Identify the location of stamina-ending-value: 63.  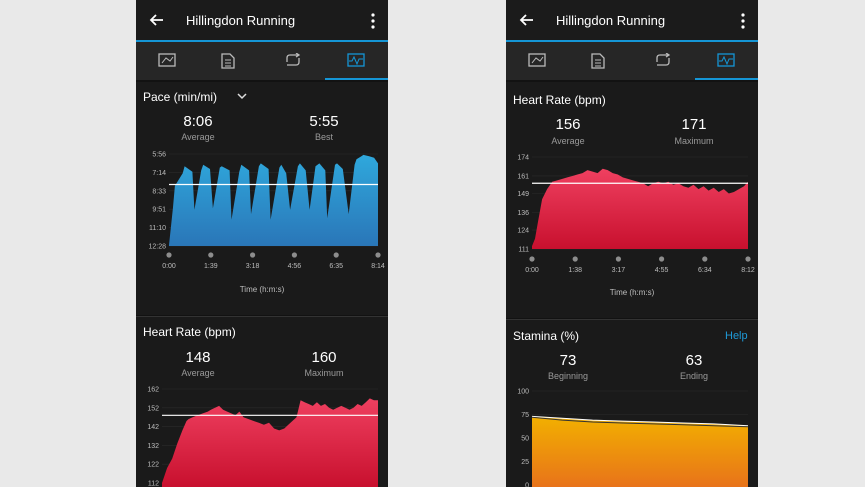
(694, 360).